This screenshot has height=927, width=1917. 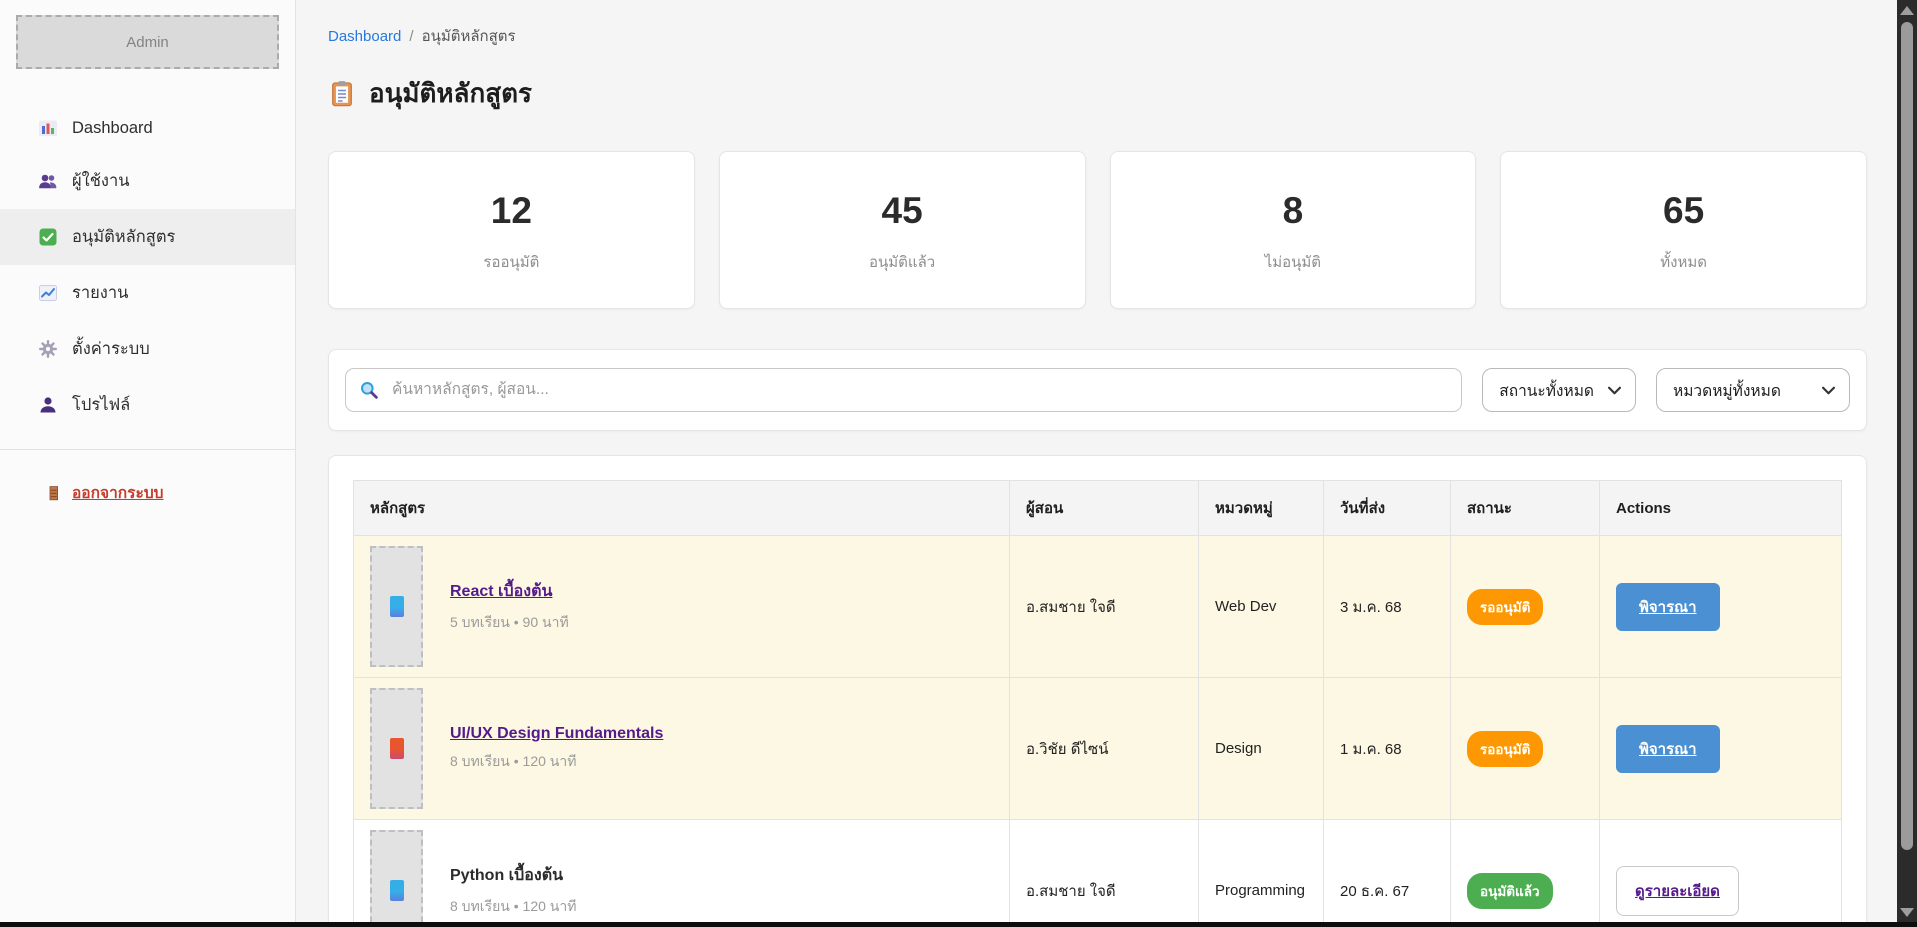 I want to click on search-input, so click(x=904, y=390).